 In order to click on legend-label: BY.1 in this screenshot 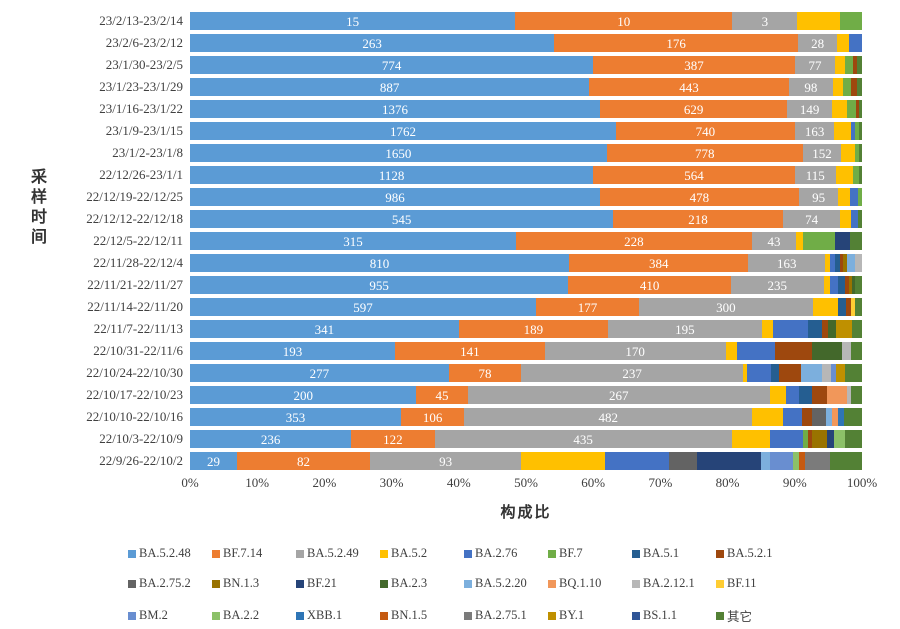, I will do `click(572, 615)`.